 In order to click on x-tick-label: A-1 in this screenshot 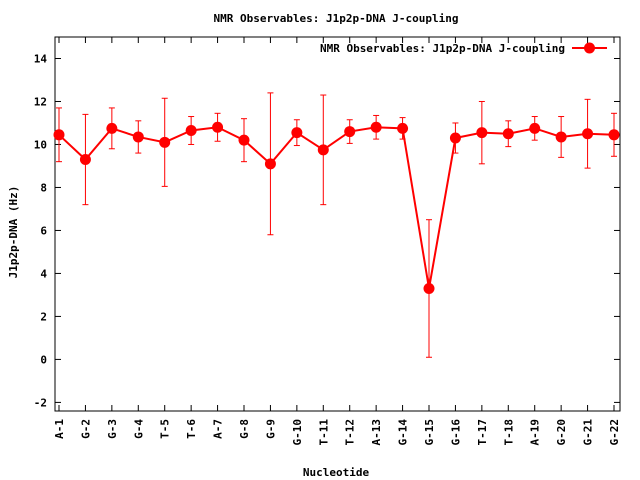, I will do `click(59, 429)`.